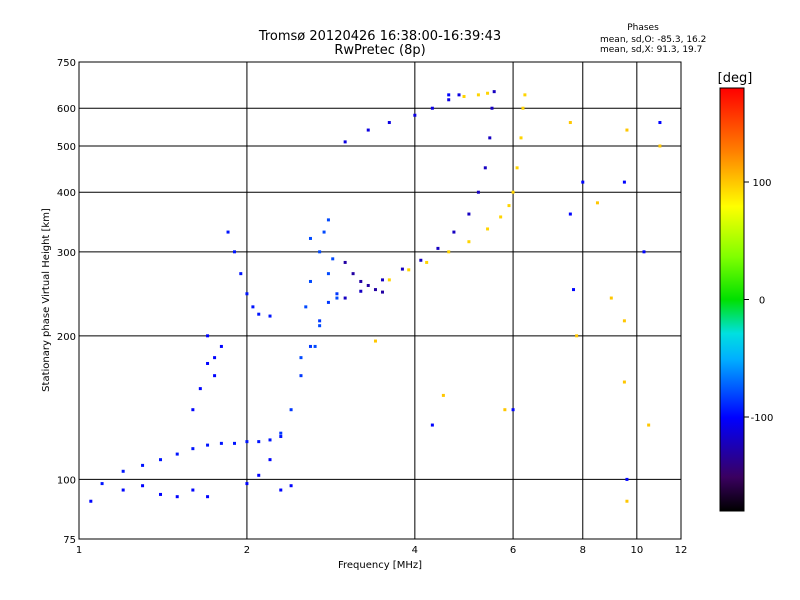  I want to click on y-tick-label: 400, so click(66, 193).